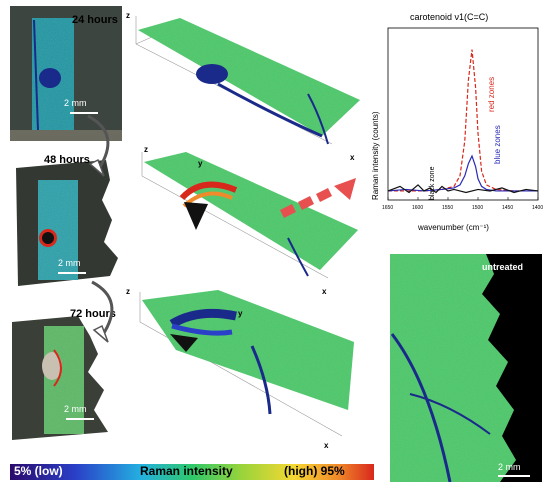 This screenshot has height=493, width=550. What do you see at coordinates (387, 208) in the screenshot?
I see `x-tick-label: 1650` at bounding box center [387, 208].